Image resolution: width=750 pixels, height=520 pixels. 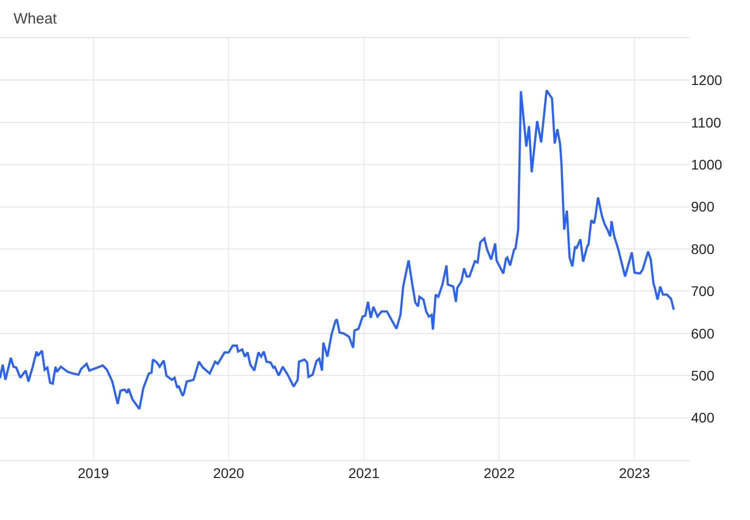 I want to click on y-tick-label: 1000, so click(x=706, y=164).